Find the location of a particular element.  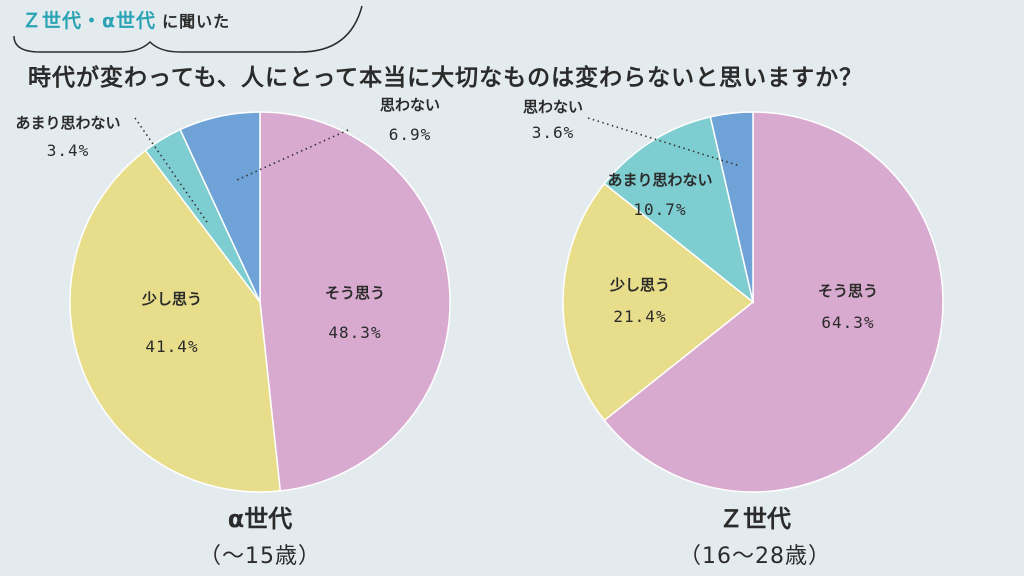

pie-alpha-value-sukoshi-omou: 41.4% is located at coordinates (171, 346).